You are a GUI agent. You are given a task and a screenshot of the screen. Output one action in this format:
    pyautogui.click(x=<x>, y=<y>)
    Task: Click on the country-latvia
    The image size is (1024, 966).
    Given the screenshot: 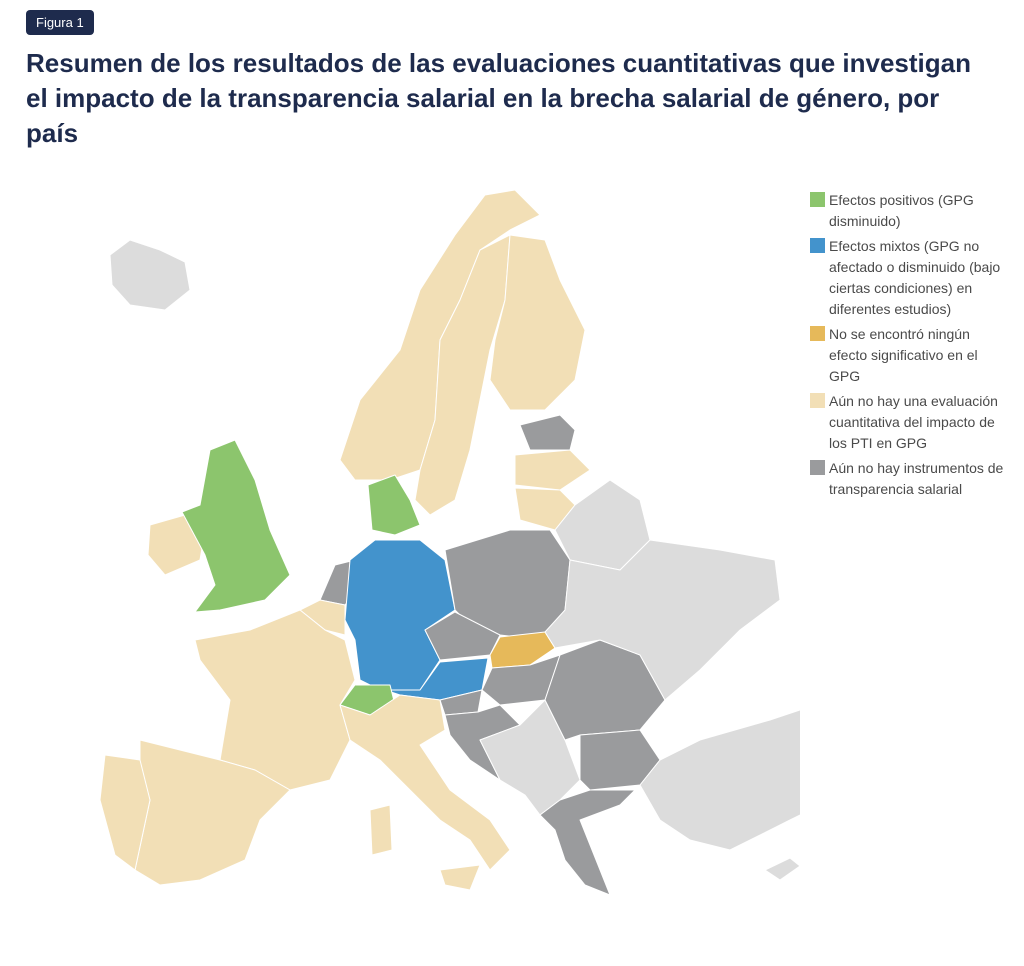 What is the action you would take?
    pyautogui.click(x=552, y=470)
    